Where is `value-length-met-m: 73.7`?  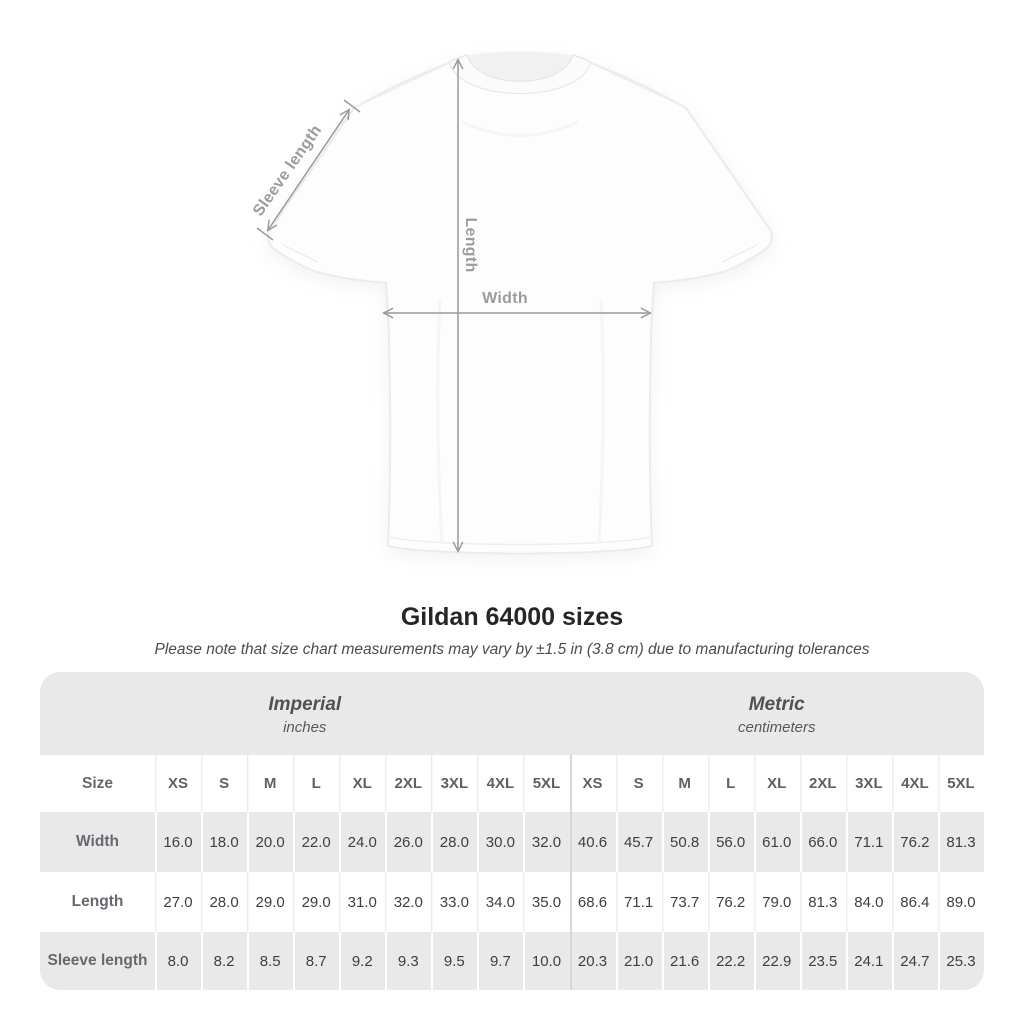
value-length-met-m: 73.7 is located at coordinates (685, 902).